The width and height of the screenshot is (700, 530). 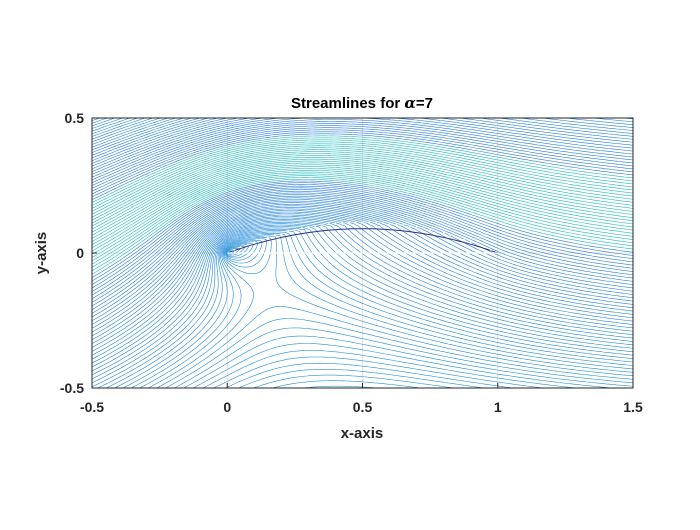 I want to click on x-ticks: -0.5 0 0.5 1 1.5, so click(x=361, y=399).